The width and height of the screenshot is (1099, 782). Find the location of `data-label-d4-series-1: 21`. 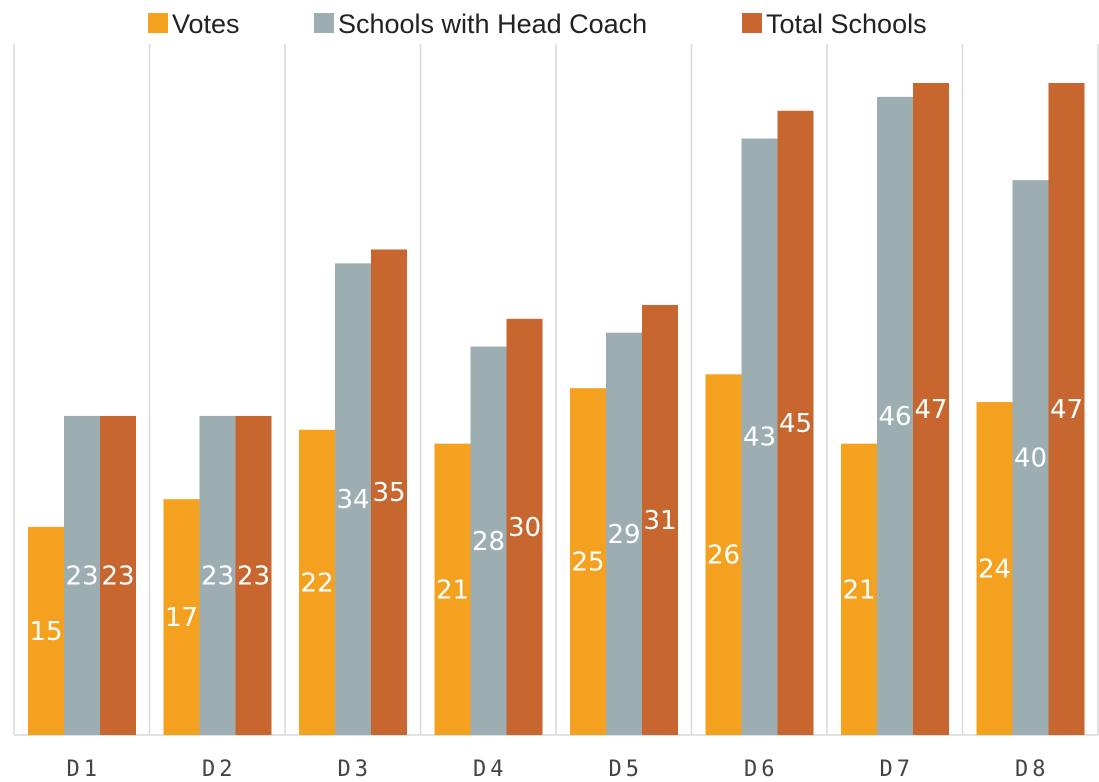

data-label-d4-series-1: 21 is located at coordinates (452, 590).